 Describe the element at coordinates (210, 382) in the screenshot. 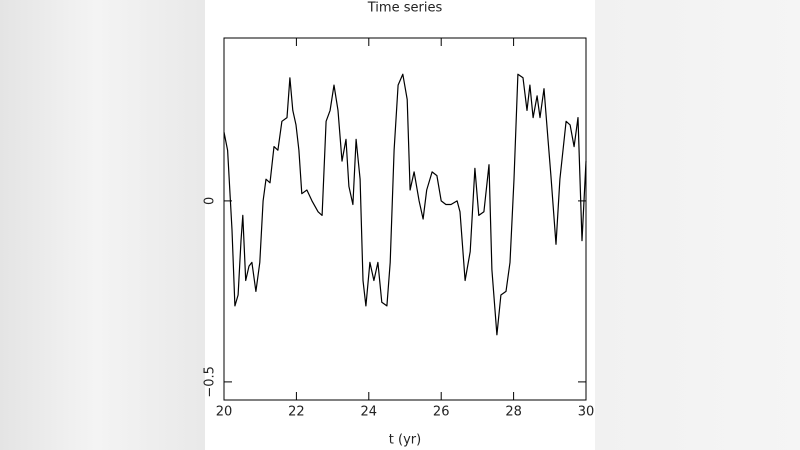

I see `y-tick-label: −0.5` at that location.